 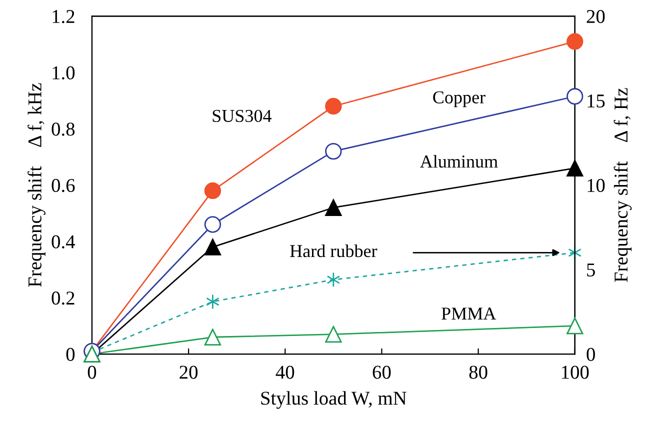 What do you see at coordinates (595, 17) in the screenshot?
I see `y2-tick-label: 20` at bounding box center [595, 17].